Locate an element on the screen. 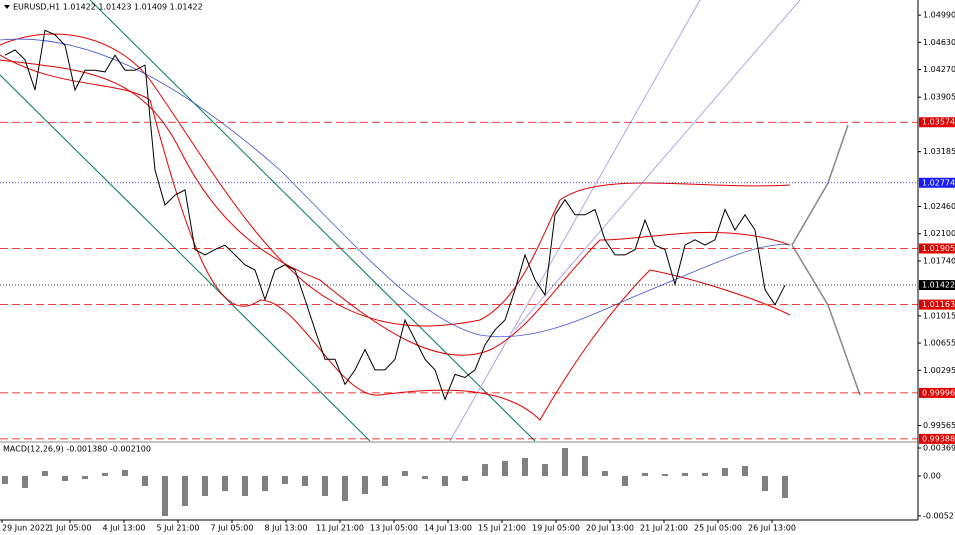 This screenshot has height=535, width=955. x-tick-label: 1 Jul 05:00 is located at coordinates (70, 528).